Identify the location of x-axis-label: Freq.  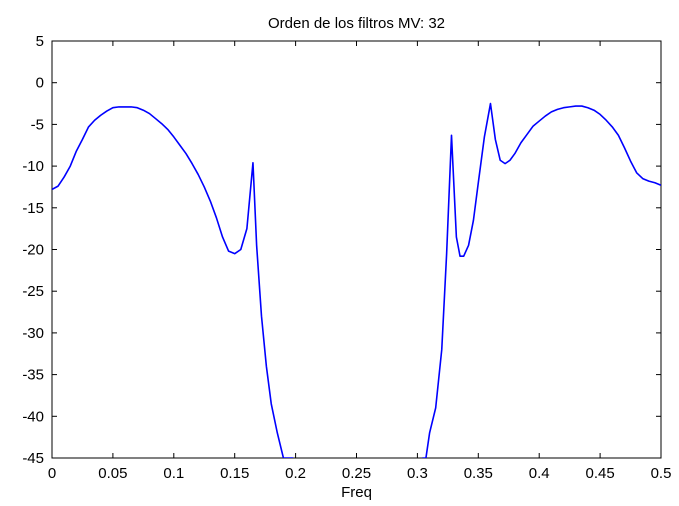
(356, 492).